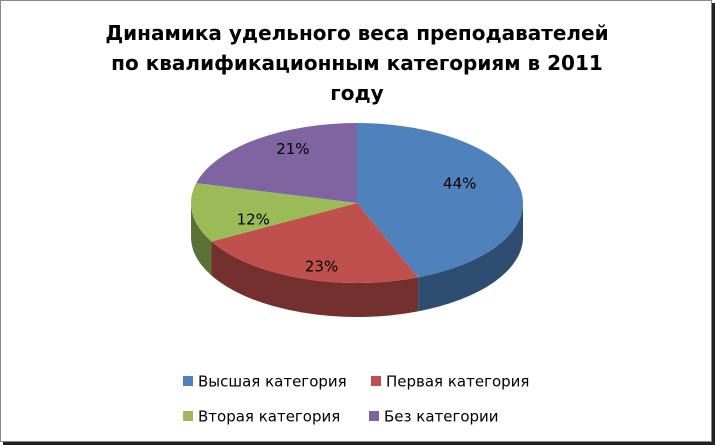 The image size is (715, 445). Describe the element at coordinates (441, 417) in the screenshot. I see `legend-label: Без категории` at that location.